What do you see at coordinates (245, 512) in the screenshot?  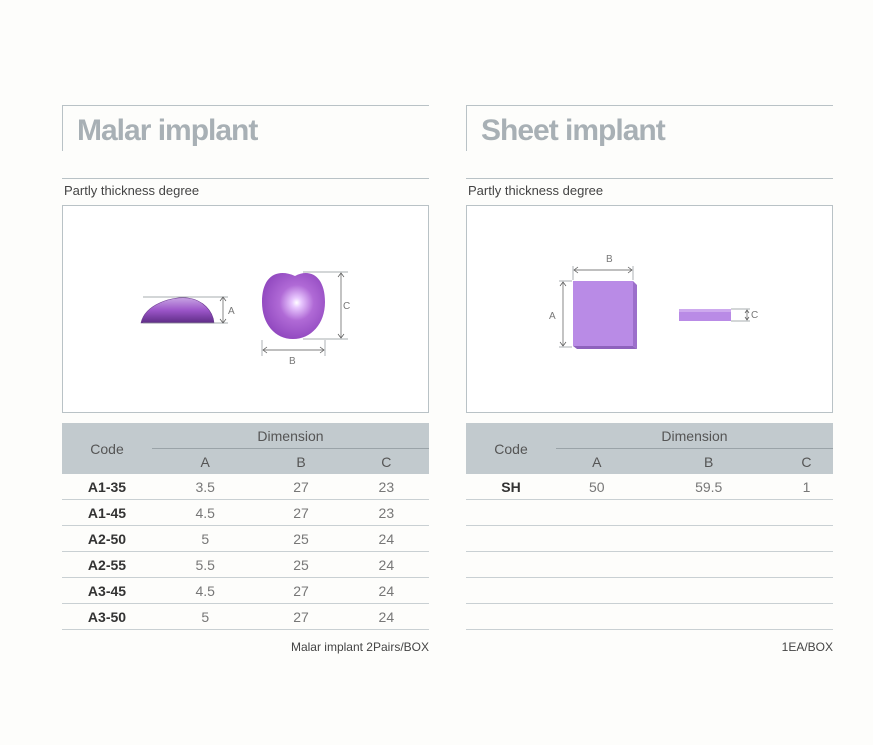 I see `table-row: A1-45 4.5 27 23` at bounding box center [245, 512].